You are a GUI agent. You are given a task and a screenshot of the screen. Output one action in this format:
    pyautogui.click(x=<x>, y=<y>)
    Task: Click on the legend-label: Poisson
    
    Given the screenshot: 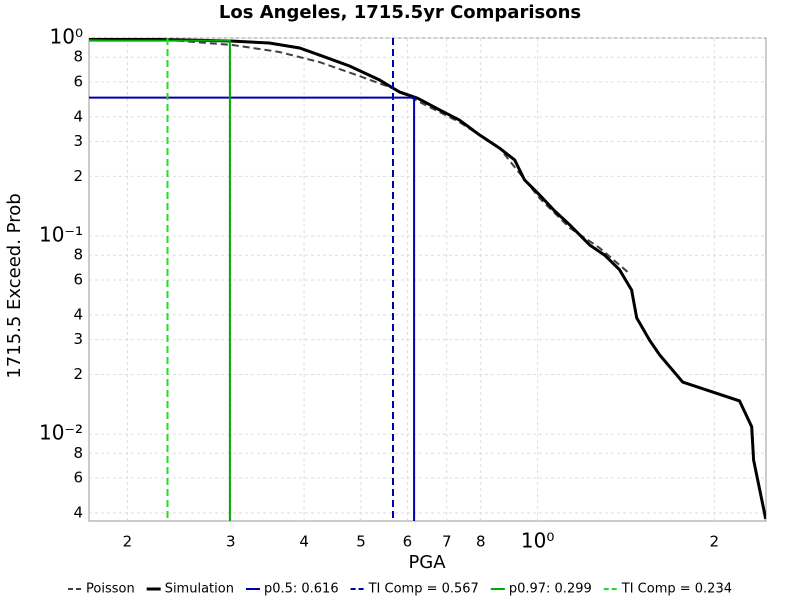 What is the action you would take?
    pyautogui.click(x=110, y=589)
    